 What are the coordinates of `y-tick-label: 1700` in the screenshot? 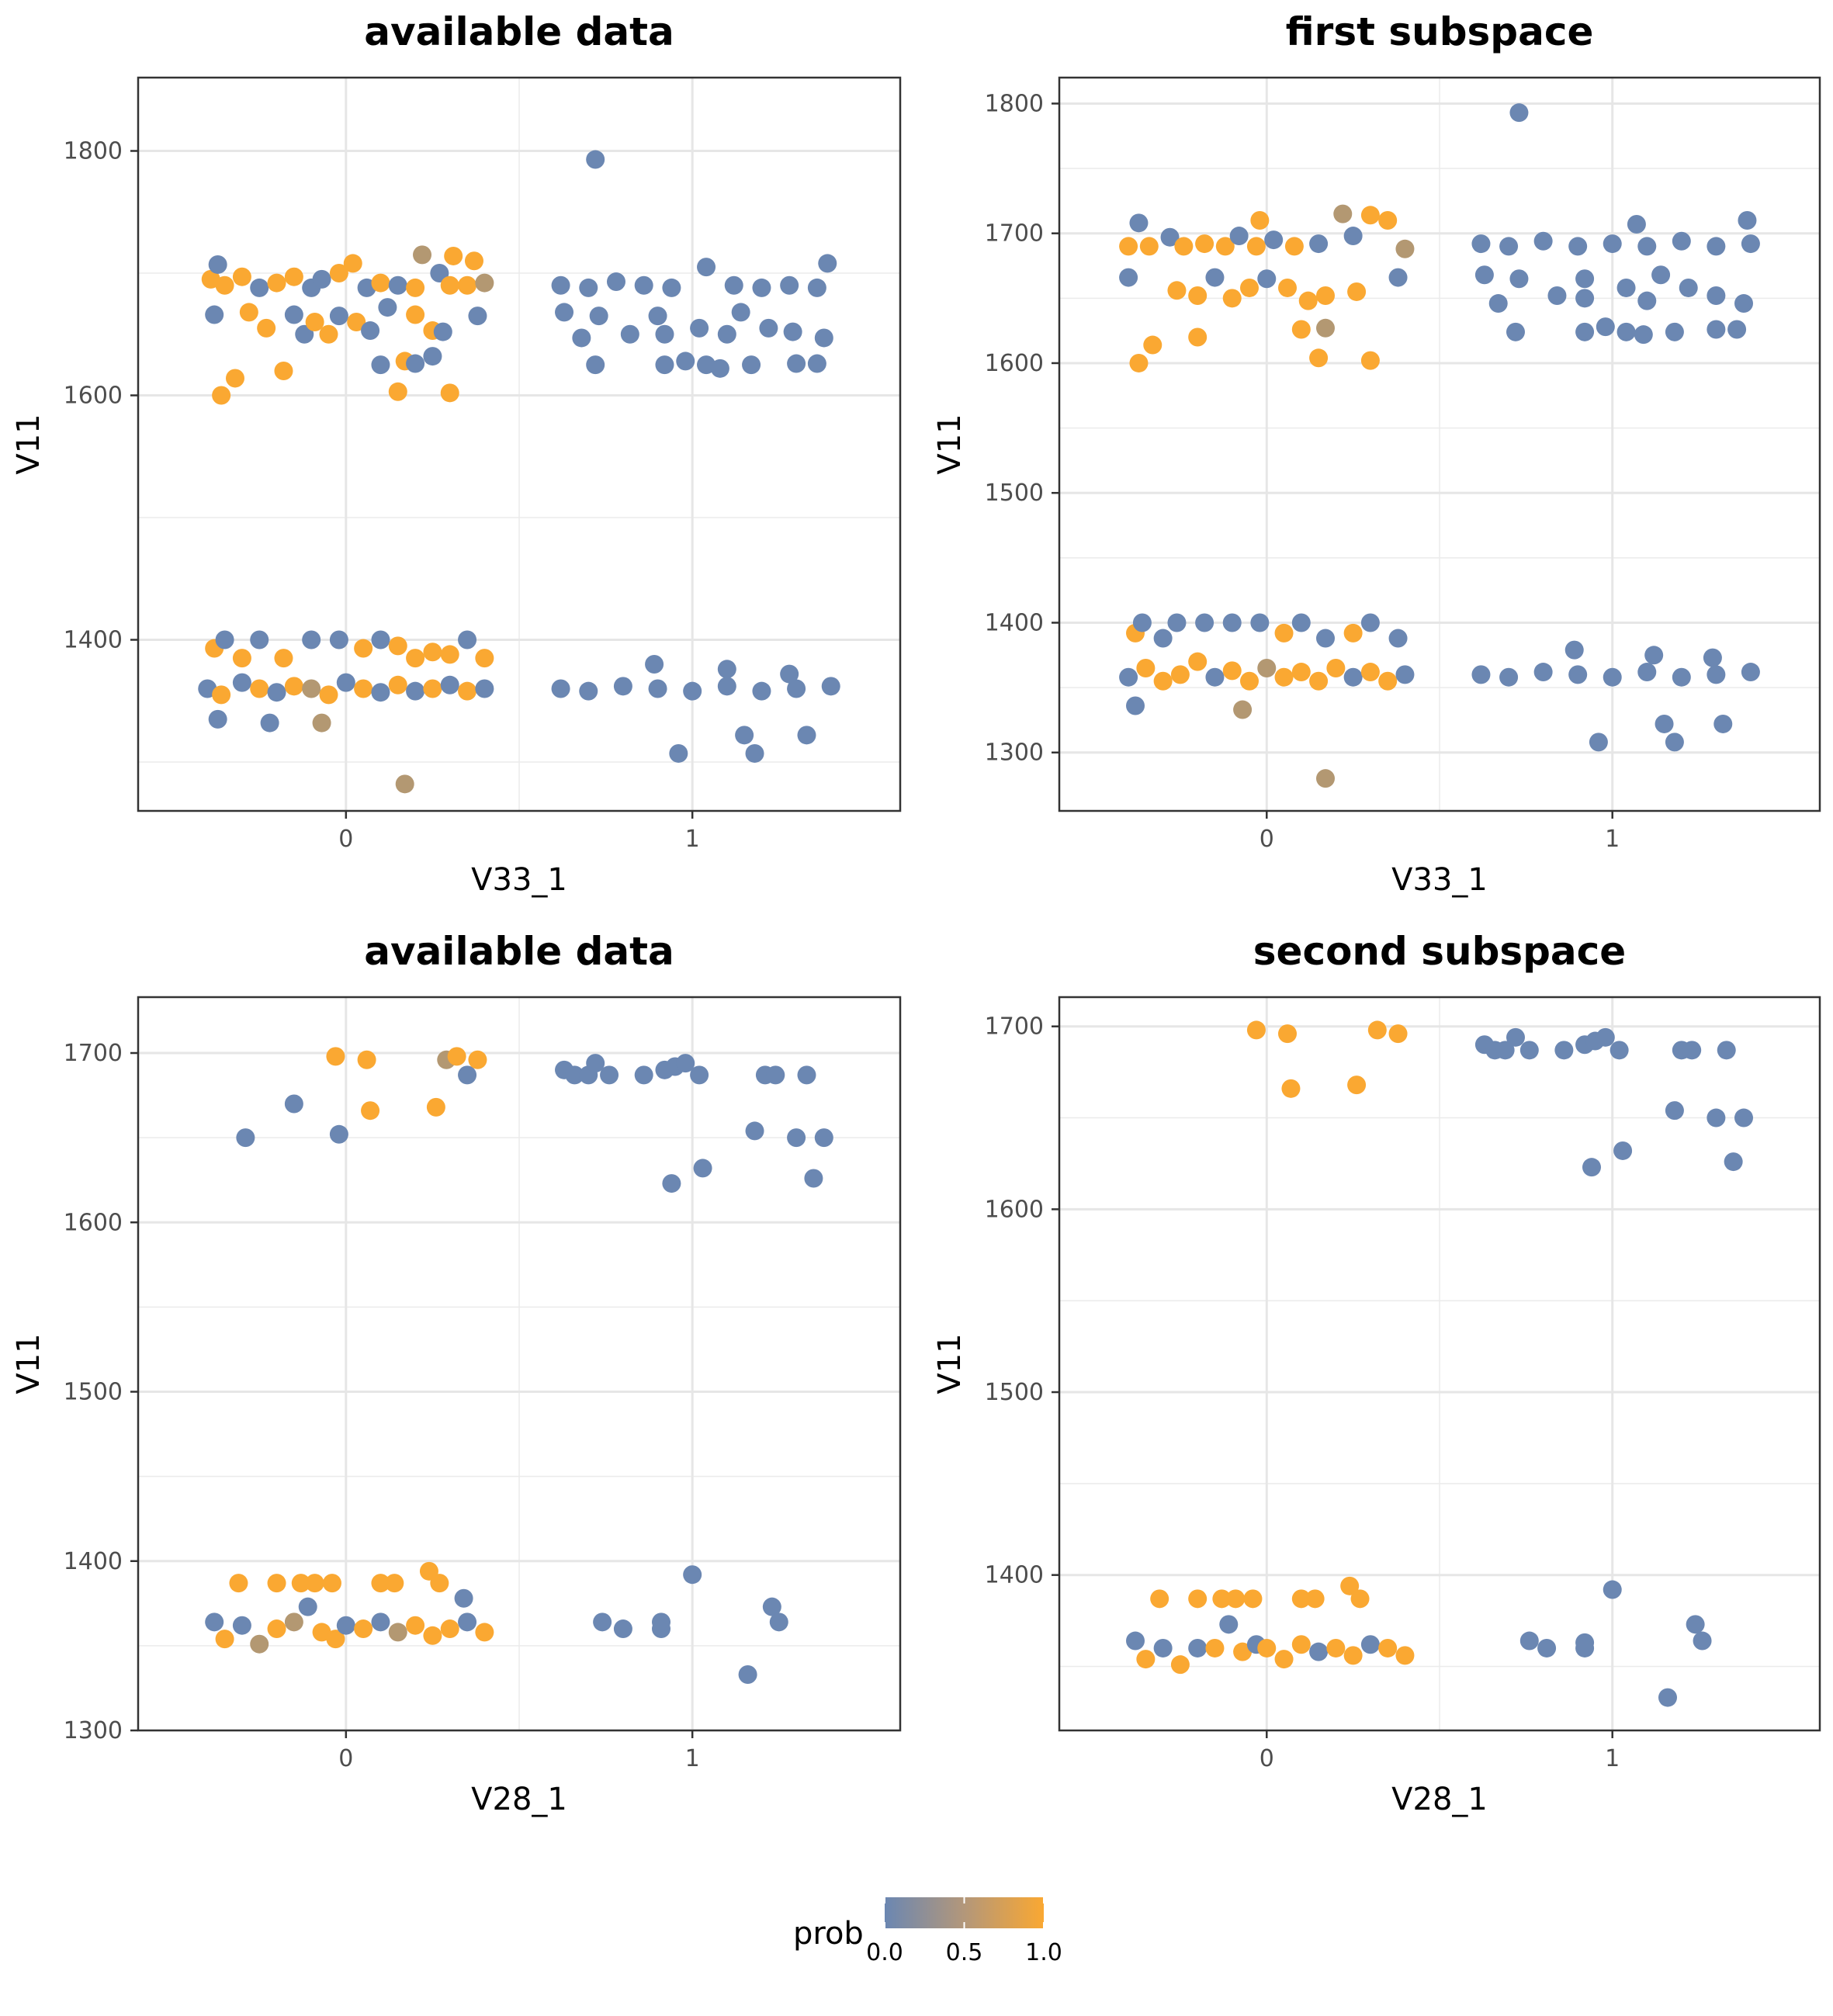 It's located at (93, 1054).